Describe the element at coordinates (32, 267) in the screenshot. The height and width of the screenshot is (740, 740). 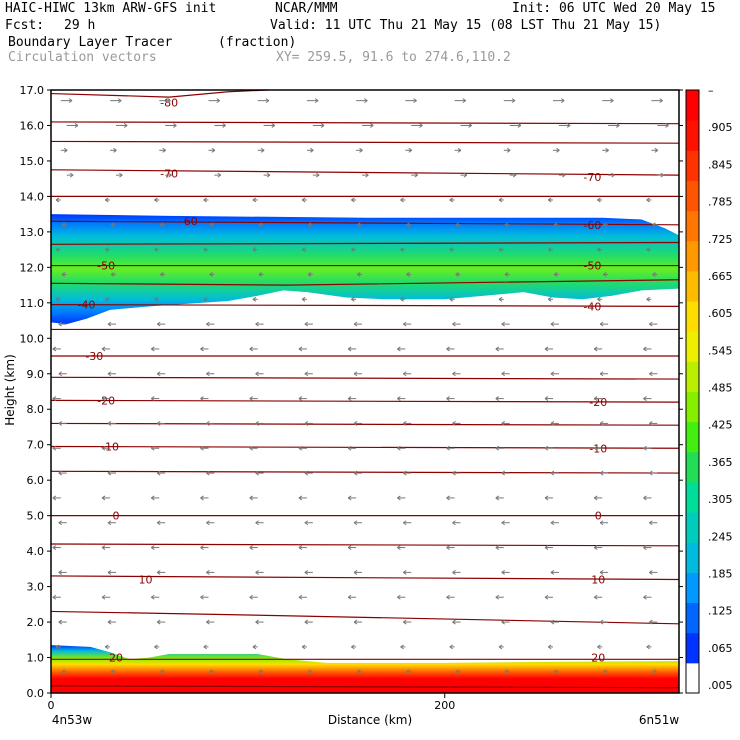
I see `y-tick-label: 12.0` at that location.